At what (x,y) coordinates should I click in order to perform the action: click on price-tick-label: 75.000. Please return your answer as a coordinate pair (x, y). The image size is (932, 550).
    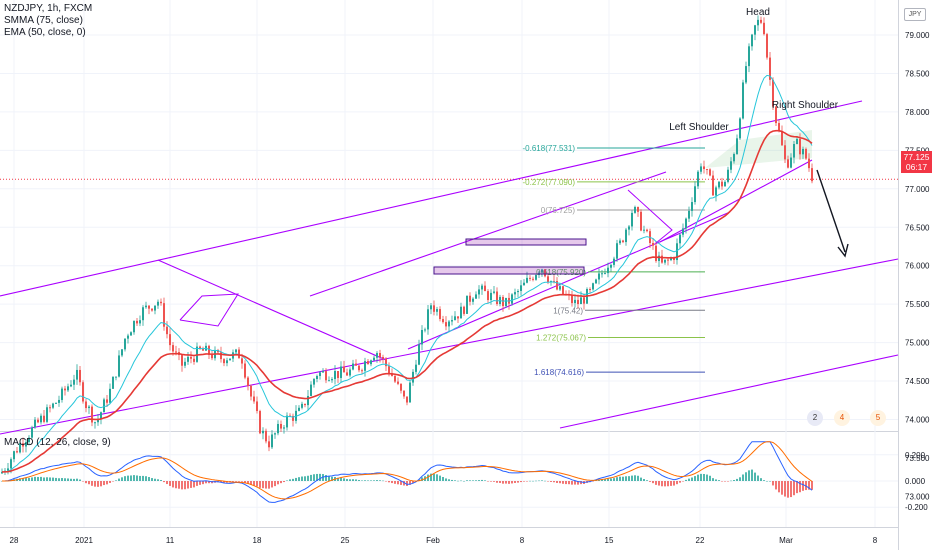
    Looking at the image, I should click on (917, 343).